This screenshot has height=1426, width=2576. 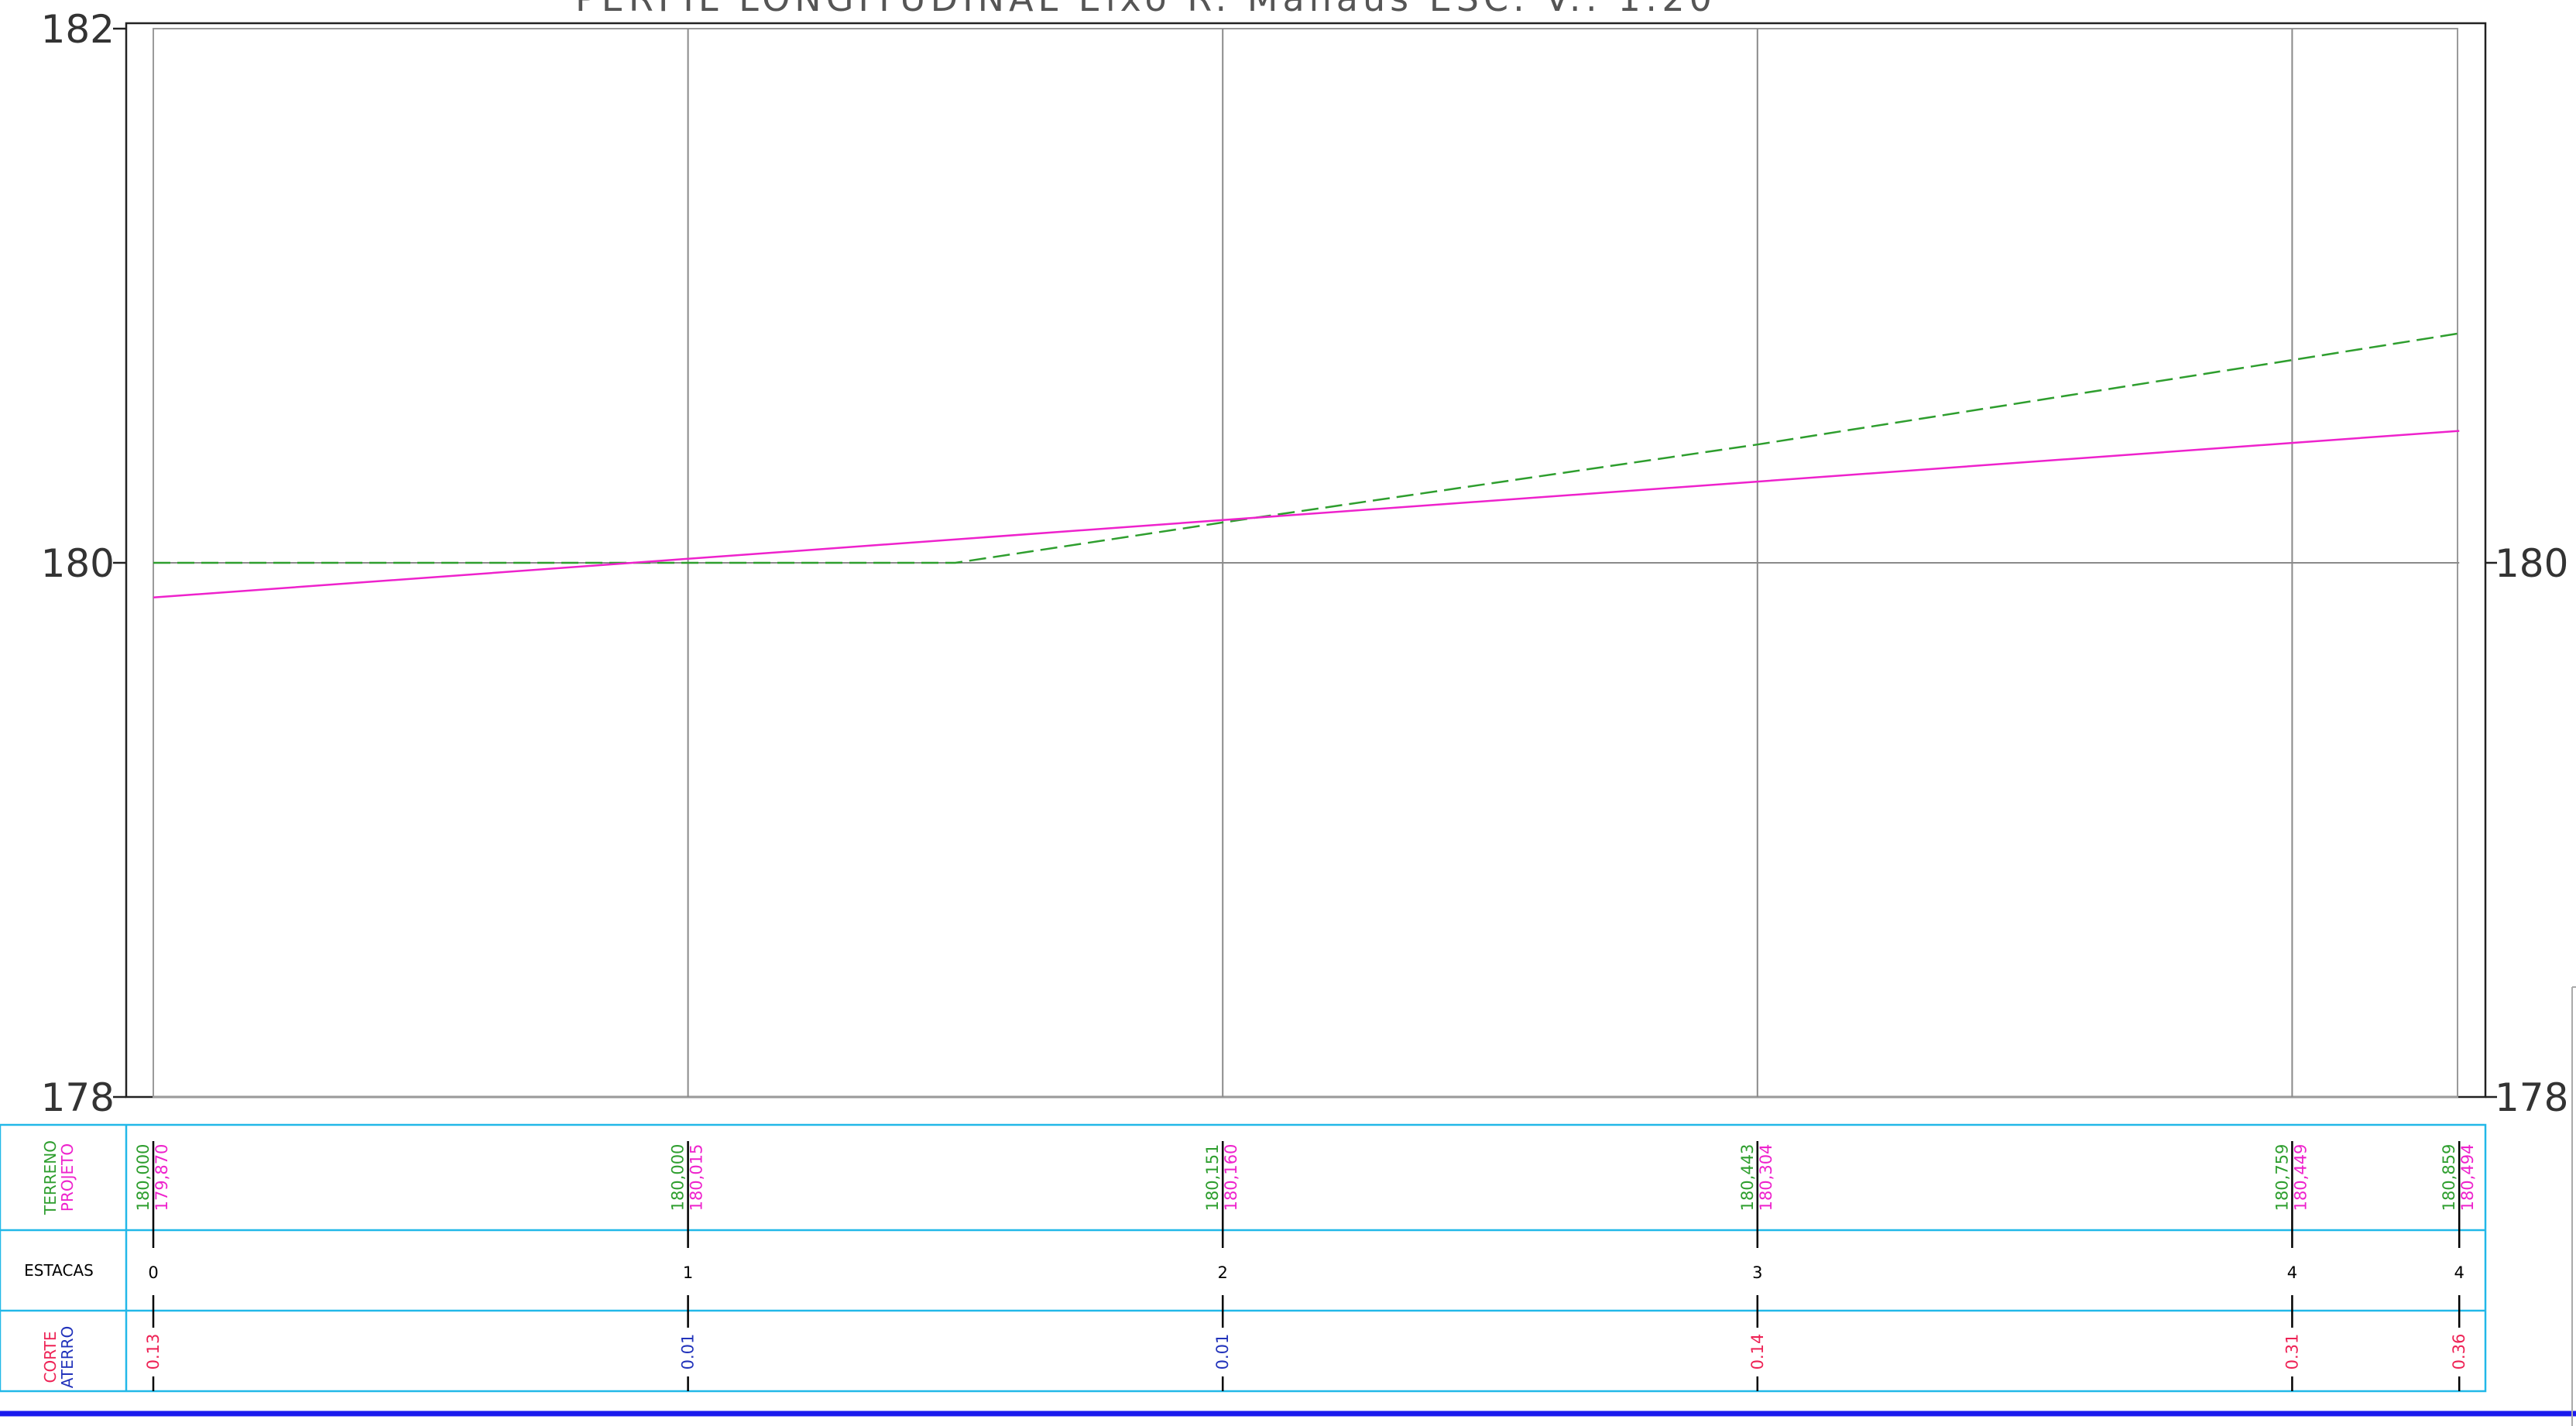 What do you see at coordinates (67, 1177) in the screenshot?
I see `row-label-projeto: PROJETO` at bounding box center [67, 1177].